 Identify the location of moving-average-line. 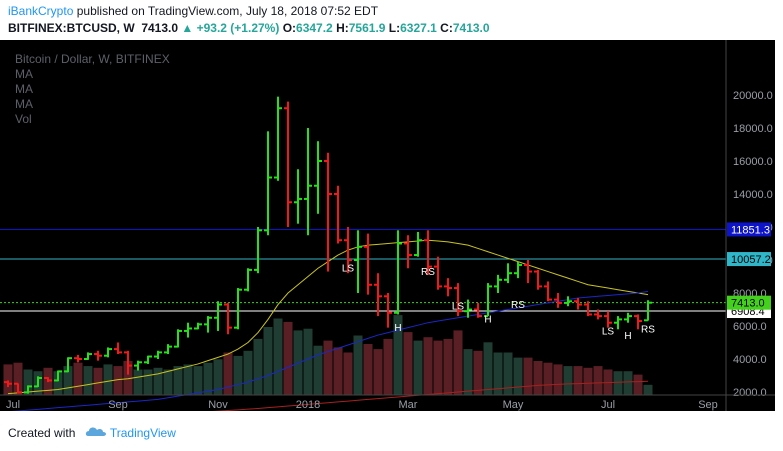
(430, 395).